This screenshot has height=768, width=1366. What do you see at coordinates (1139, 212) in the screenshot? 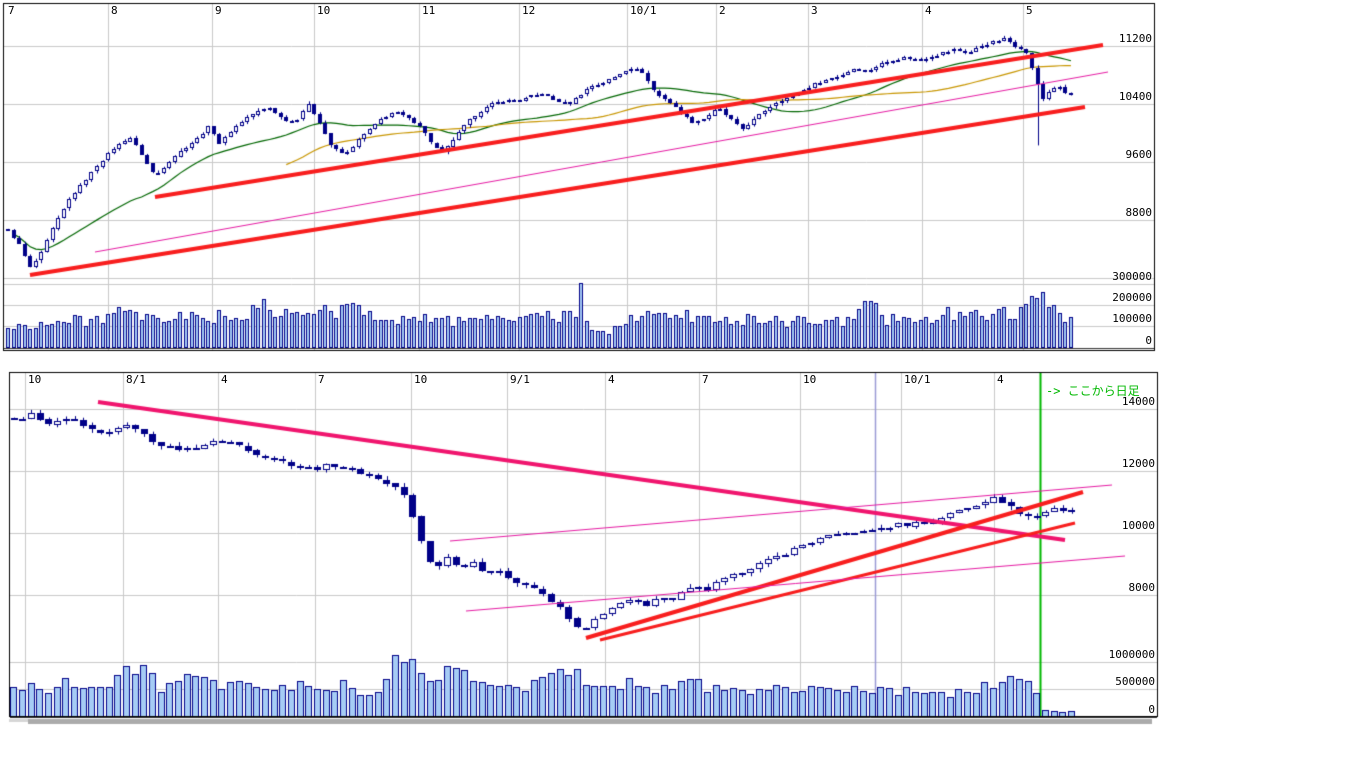
I see `price-axis-label: 8800` at bounding box center [1139, 212].